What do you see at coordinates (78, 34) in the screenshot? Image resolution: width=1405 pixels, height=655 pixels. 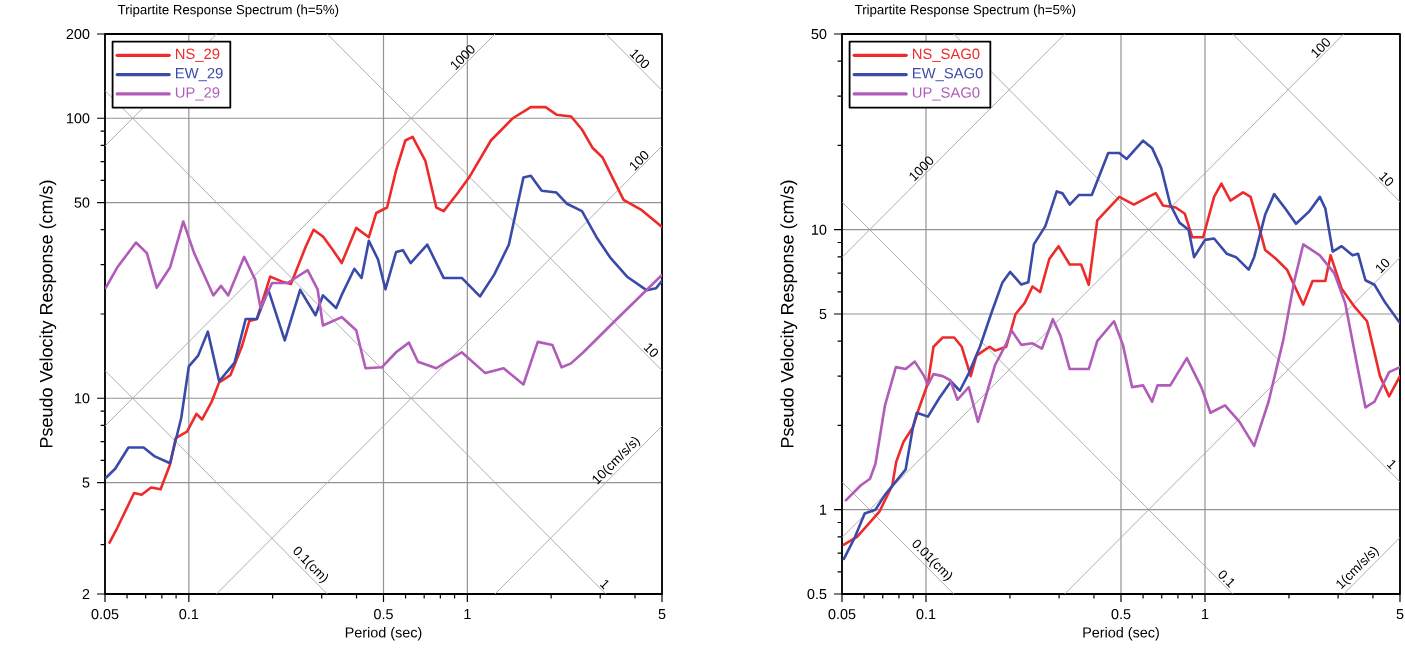 I see `y-tick-label: 200` at bounding box center [78, 34].